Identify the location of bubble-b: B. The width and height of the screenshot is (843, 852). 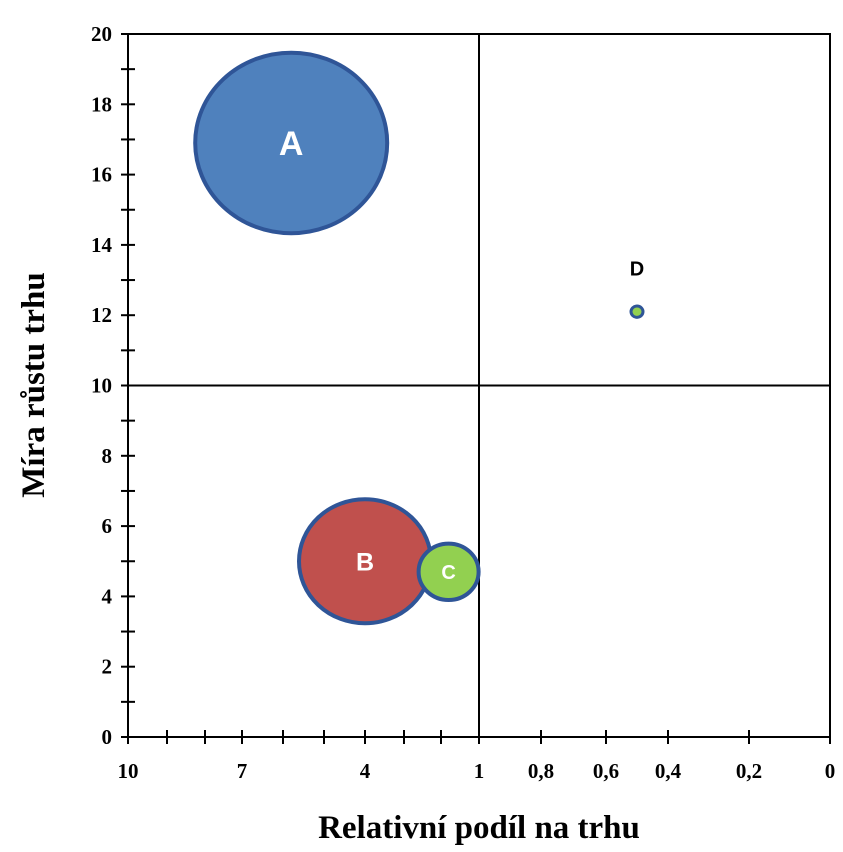
(365, 561).